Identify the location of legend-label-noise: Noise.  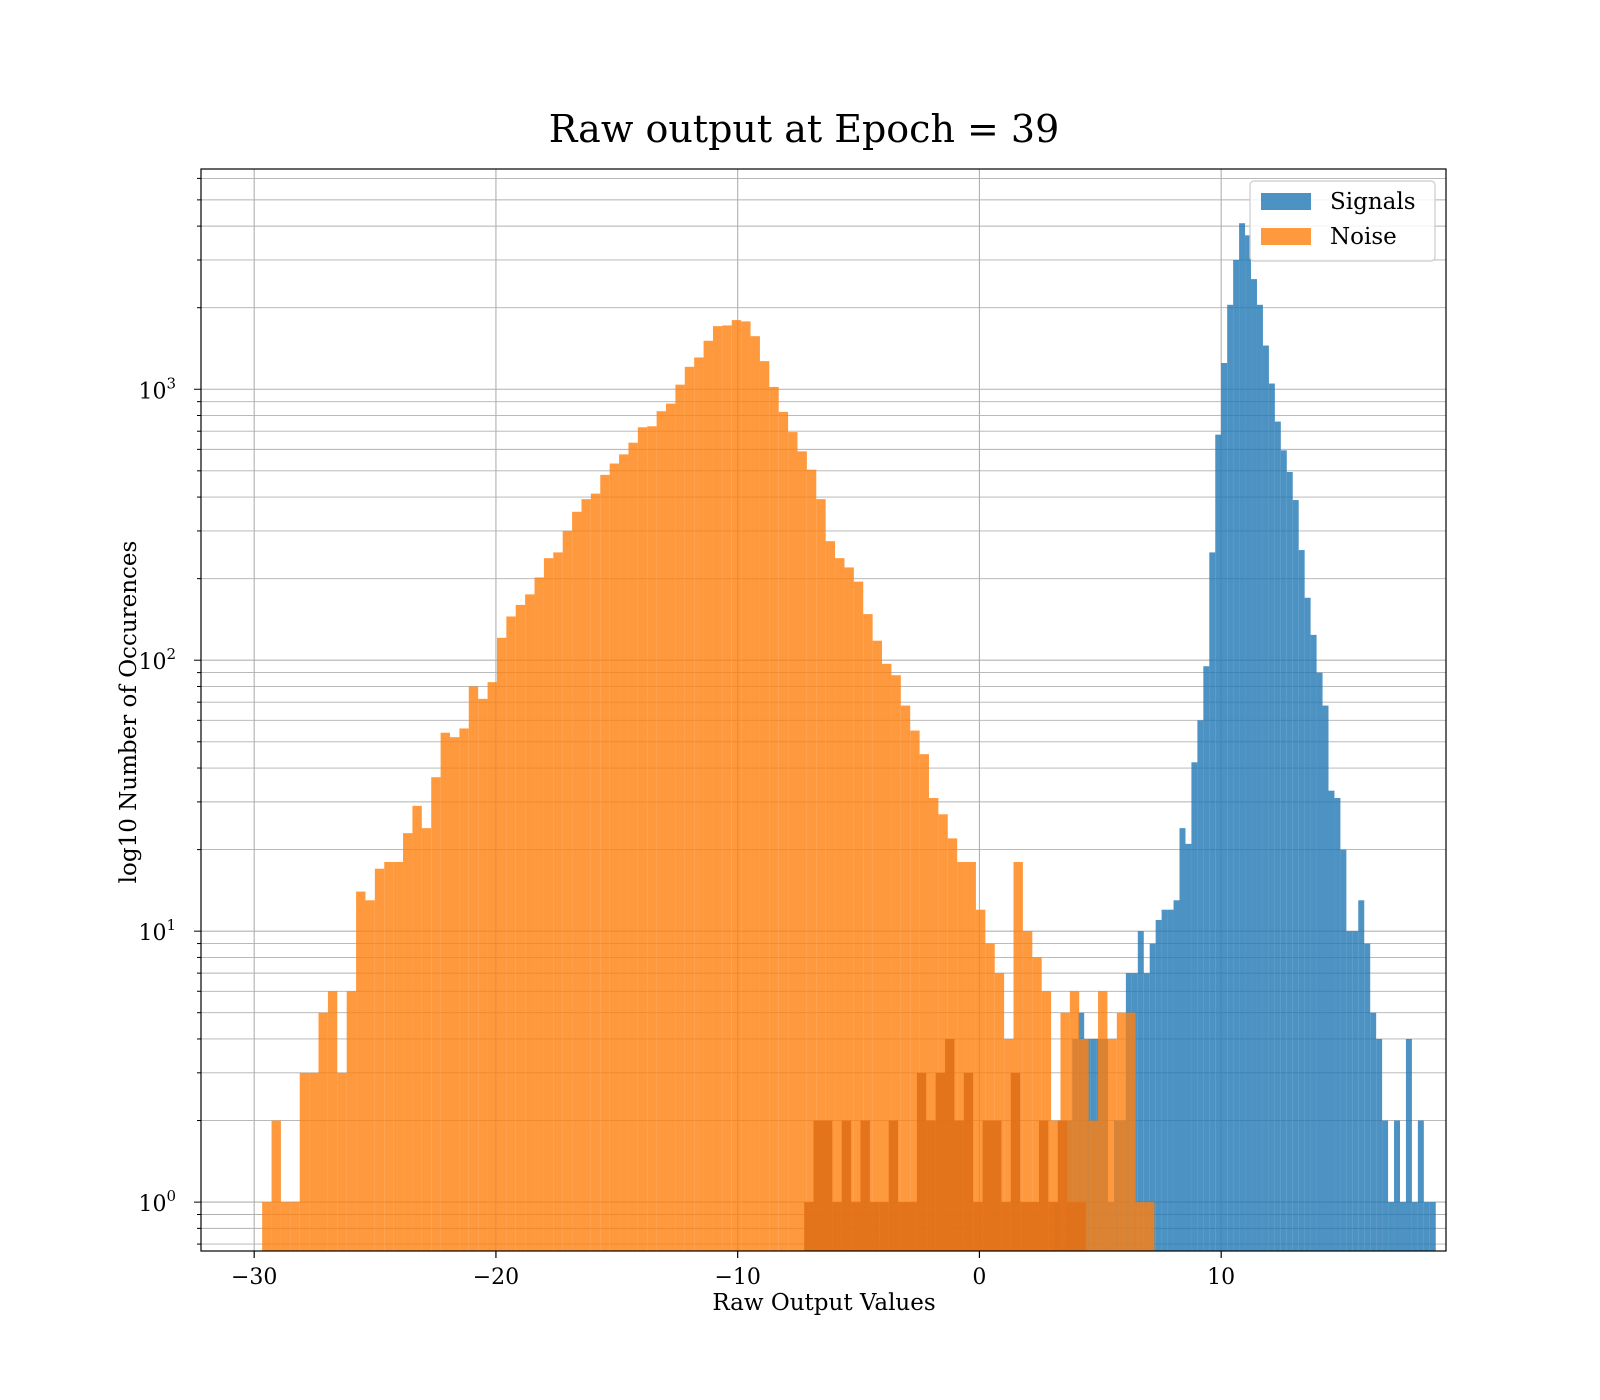
(1363, 237).